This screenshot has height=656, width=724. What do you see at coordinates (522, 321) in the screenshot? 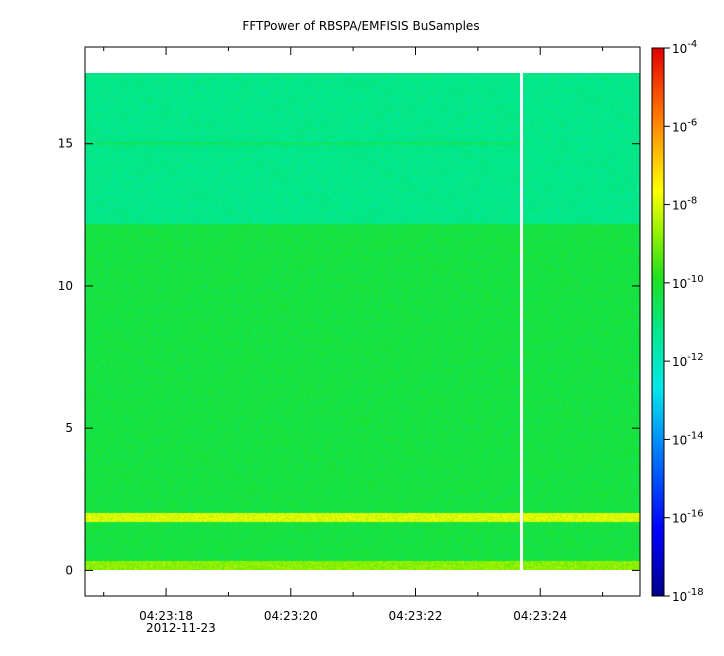
I see `data-gap` at bounding box center [522, 321].